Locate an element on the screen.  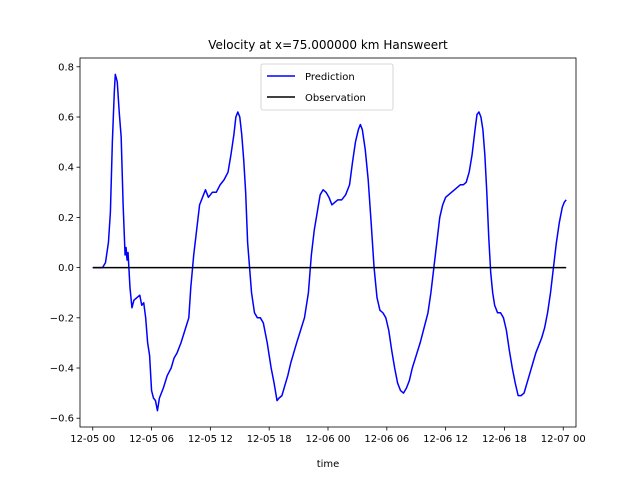
x-tick-label: 12-05 00 is located at coordinates (92, 439).